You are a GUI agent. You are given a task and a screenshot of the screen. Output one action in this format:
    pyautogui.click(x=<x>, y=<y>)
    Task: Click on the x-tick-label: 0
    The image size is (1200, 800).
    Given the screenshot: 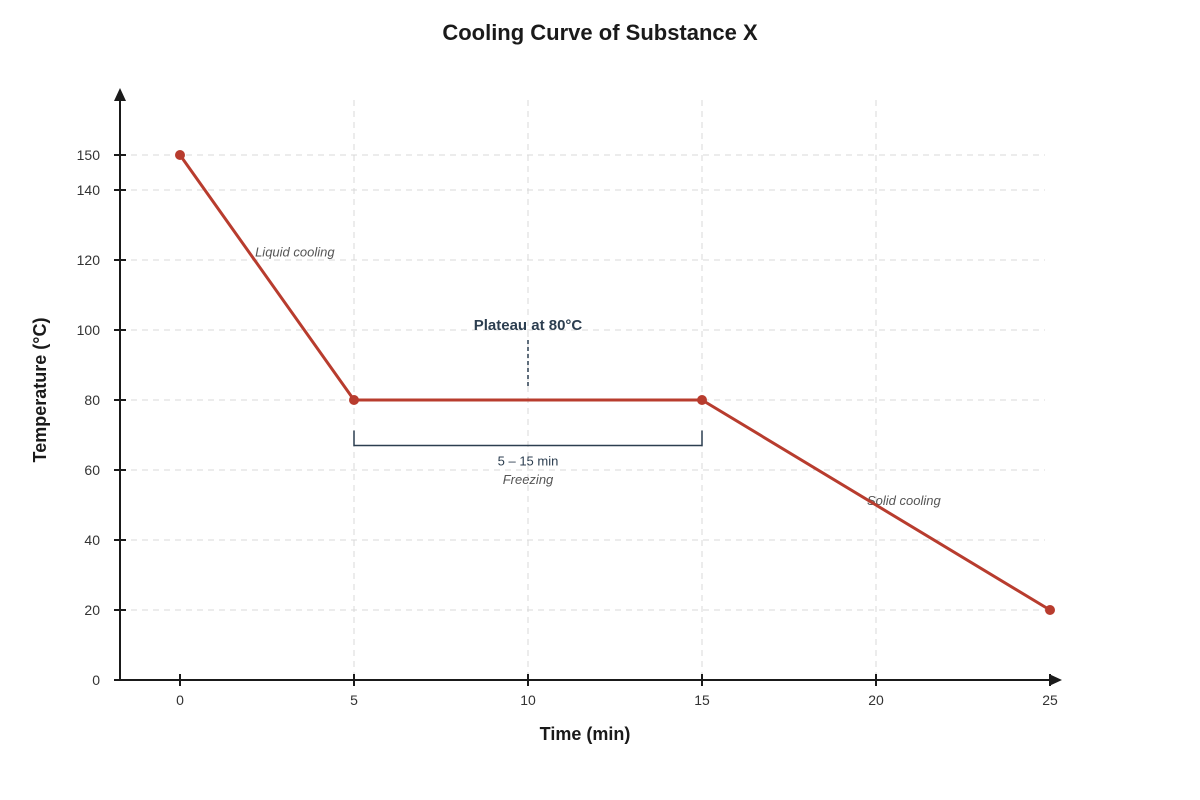 What is the action you would take?
    pyautogui.click(x=180, y=700)
    